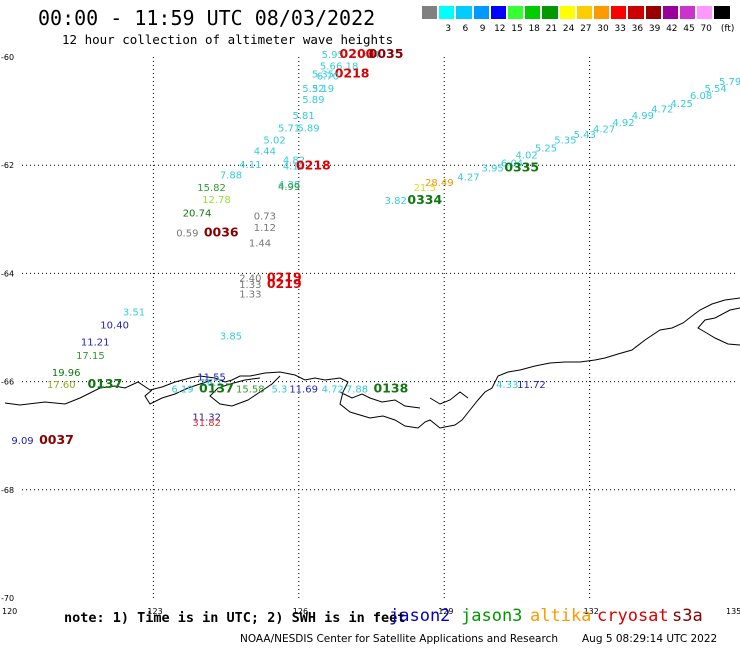 The image size is (740, 650). What do you see at coordinates (22, 441) in the screenshot?
I see `wave-height-value: 9.09` at bounding box center [22, 441].